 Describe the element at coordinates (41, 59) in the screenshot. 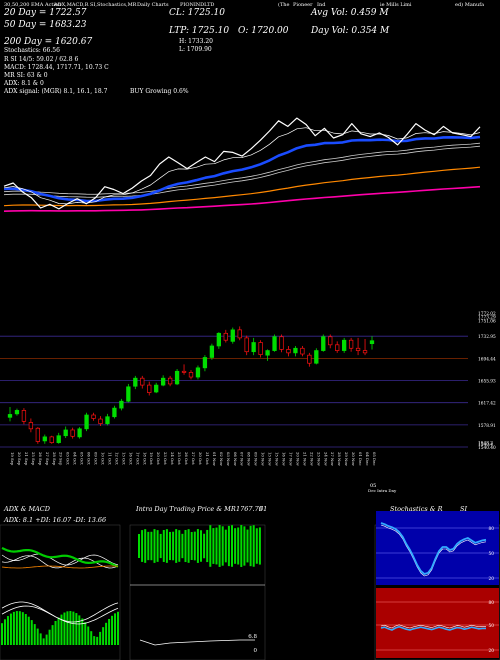

I see `rsi-text: R SI 14/5: 59.02 / 62.8 6` at that location.